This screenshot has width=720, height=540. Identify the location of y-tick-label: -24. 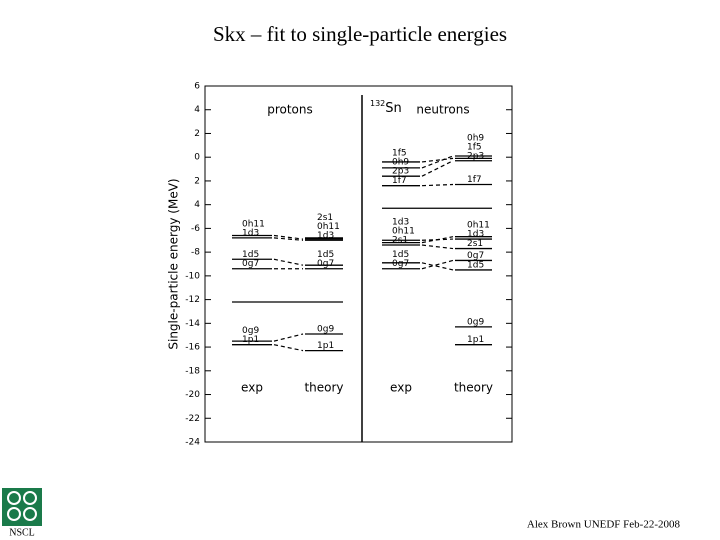
(192, 443).